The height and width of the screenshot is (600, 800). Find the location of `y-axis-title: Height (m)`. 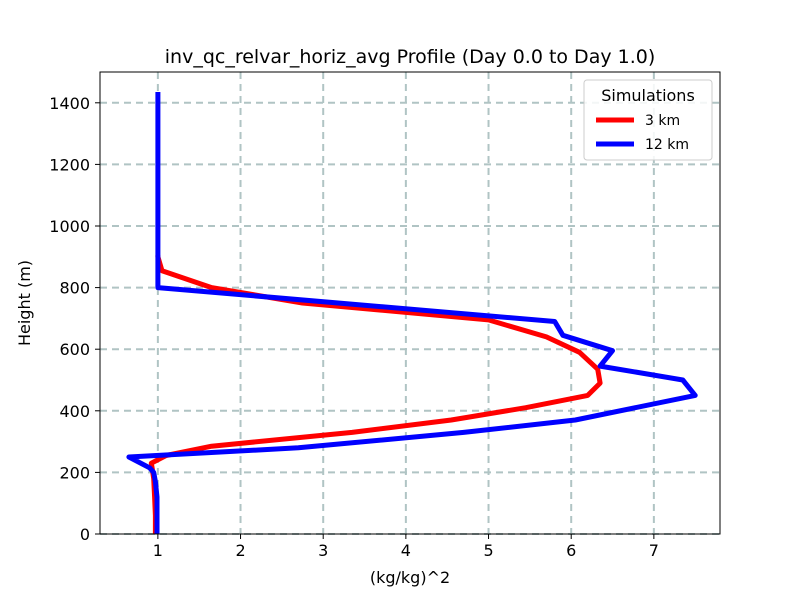

y-axis-title: Height (m) is located at coordinates (24, 303).